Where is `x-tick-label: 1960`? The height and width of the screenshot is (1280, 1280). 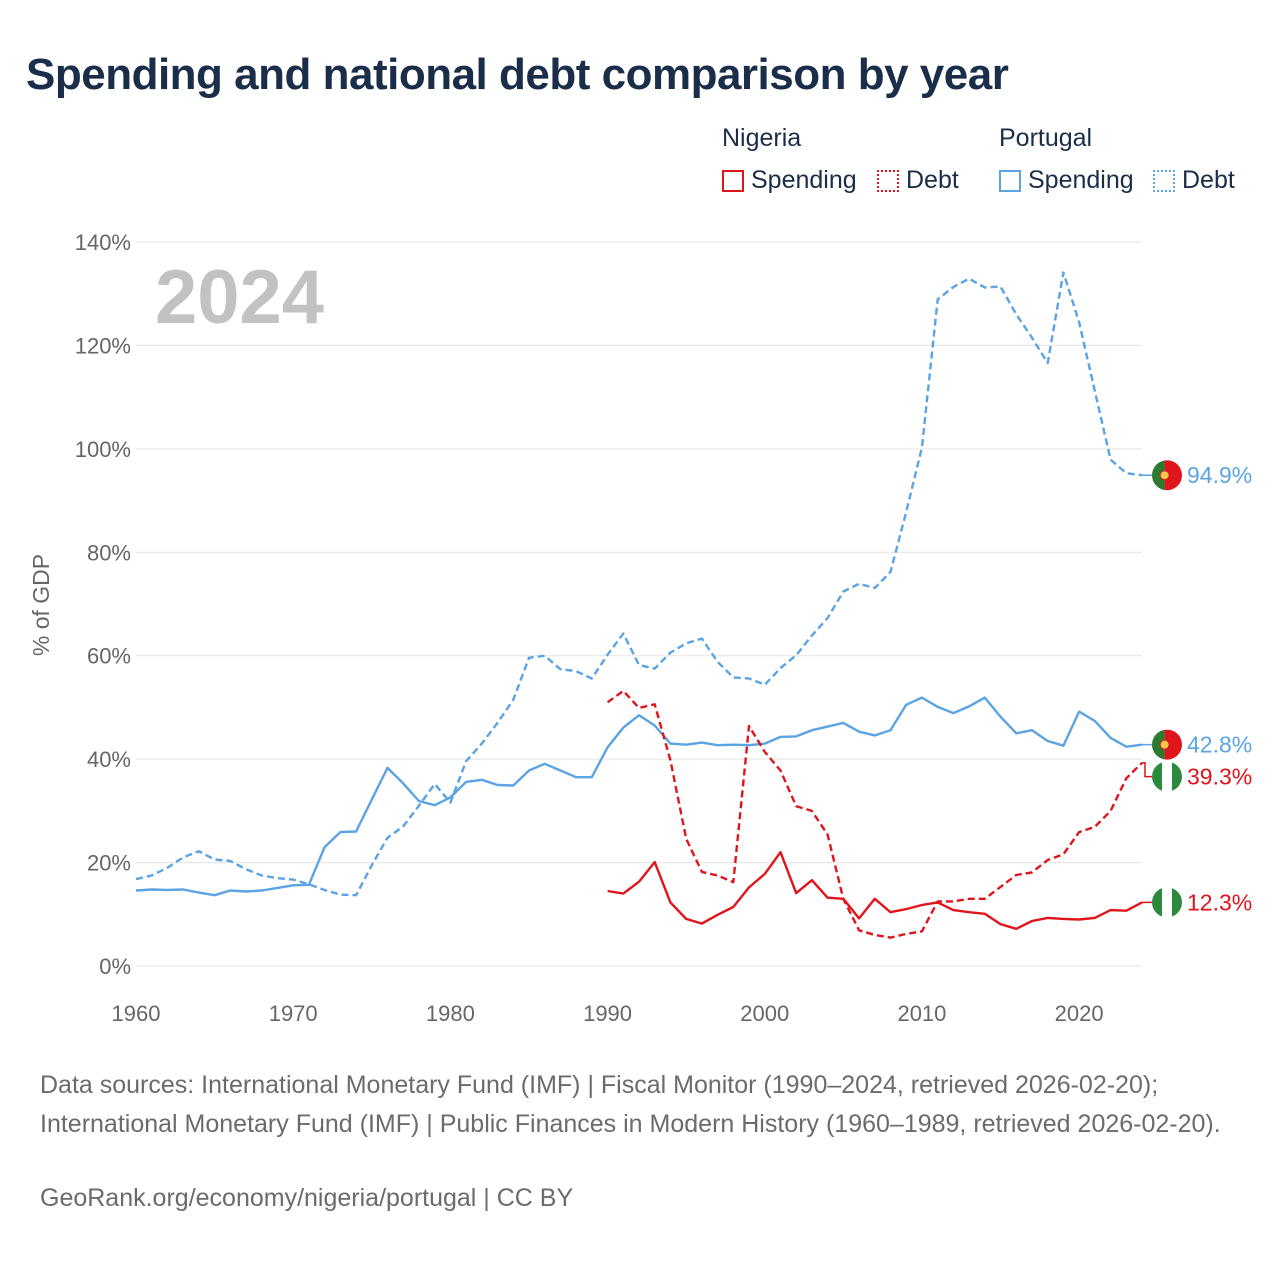
x-tick-label: 1960 is located at coordinates (136, 1013).